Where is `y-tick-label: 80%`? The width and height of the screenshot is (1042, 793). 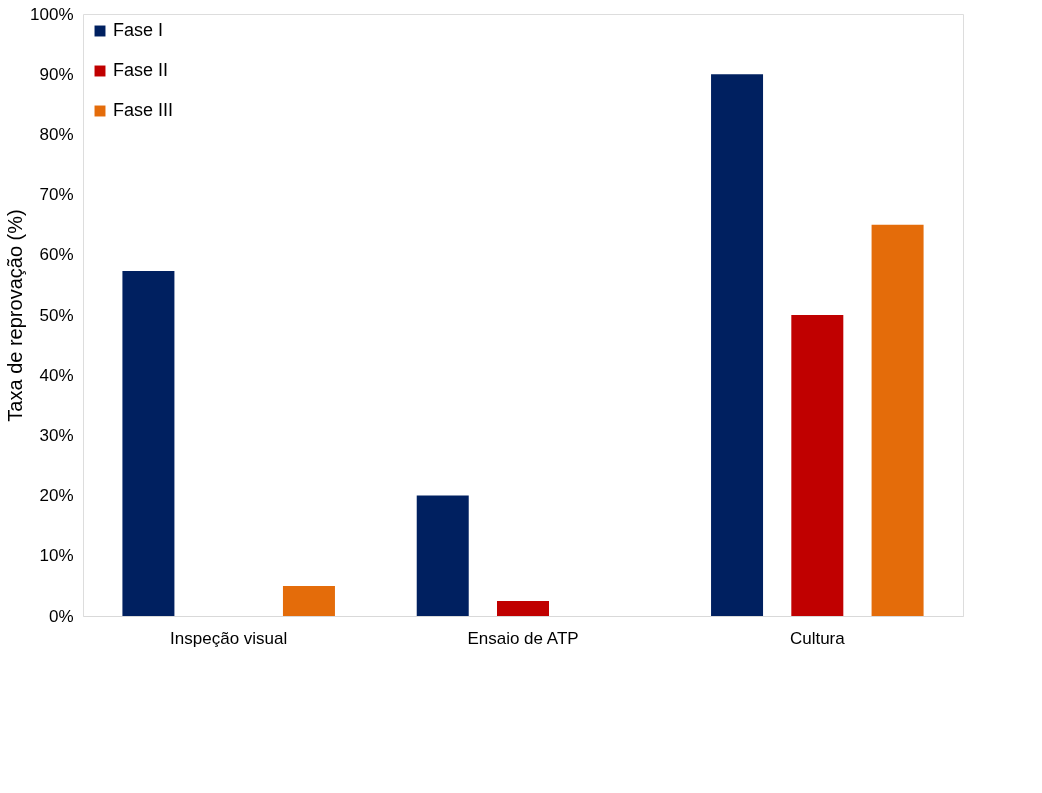 y-tick-label: 80% is located at coordinates (56, 134).